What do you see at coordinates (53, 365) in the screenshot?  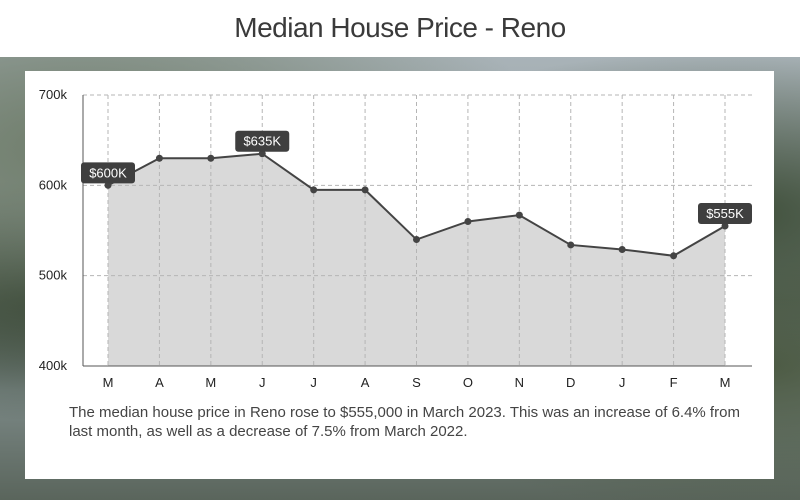 I see `y-tick-label: 400k` at bounding box center [53, 365].